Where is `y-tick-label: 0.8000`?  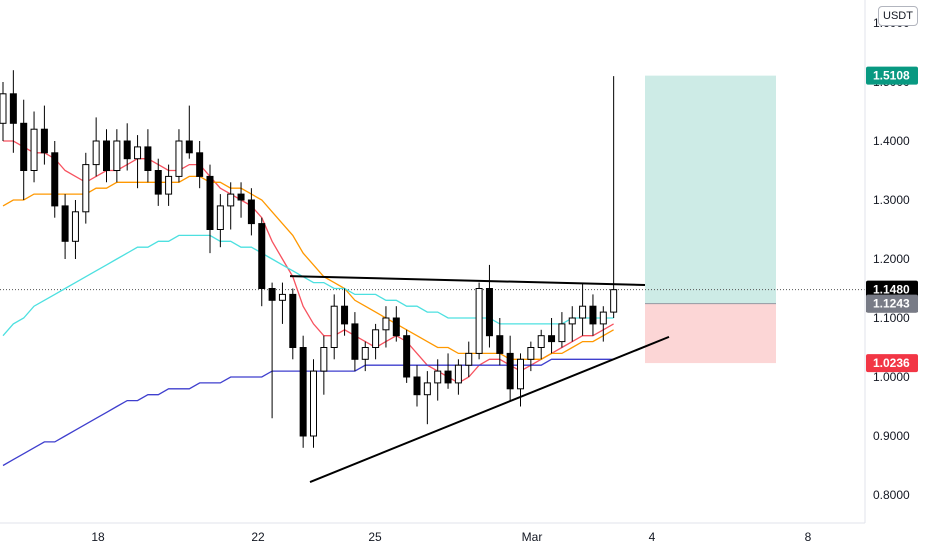
y-tick-label: 0.8000 is located at coordinates (891, 495).